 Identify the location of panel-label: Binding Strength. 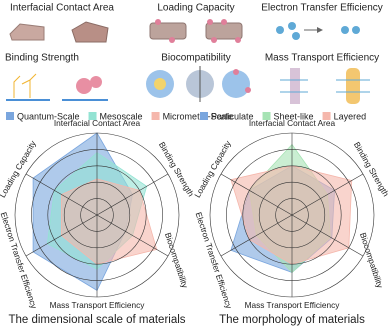
(42, 58).